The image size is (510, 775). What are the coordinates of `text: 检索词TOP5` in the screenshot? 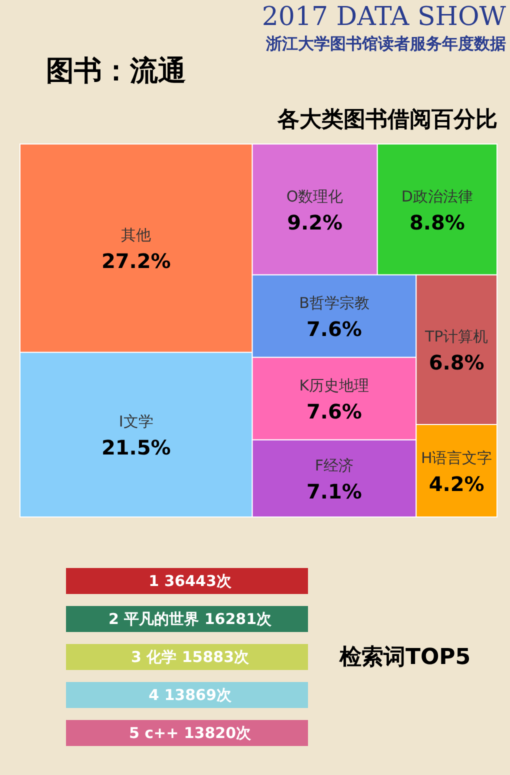 It's located at (404, 657).